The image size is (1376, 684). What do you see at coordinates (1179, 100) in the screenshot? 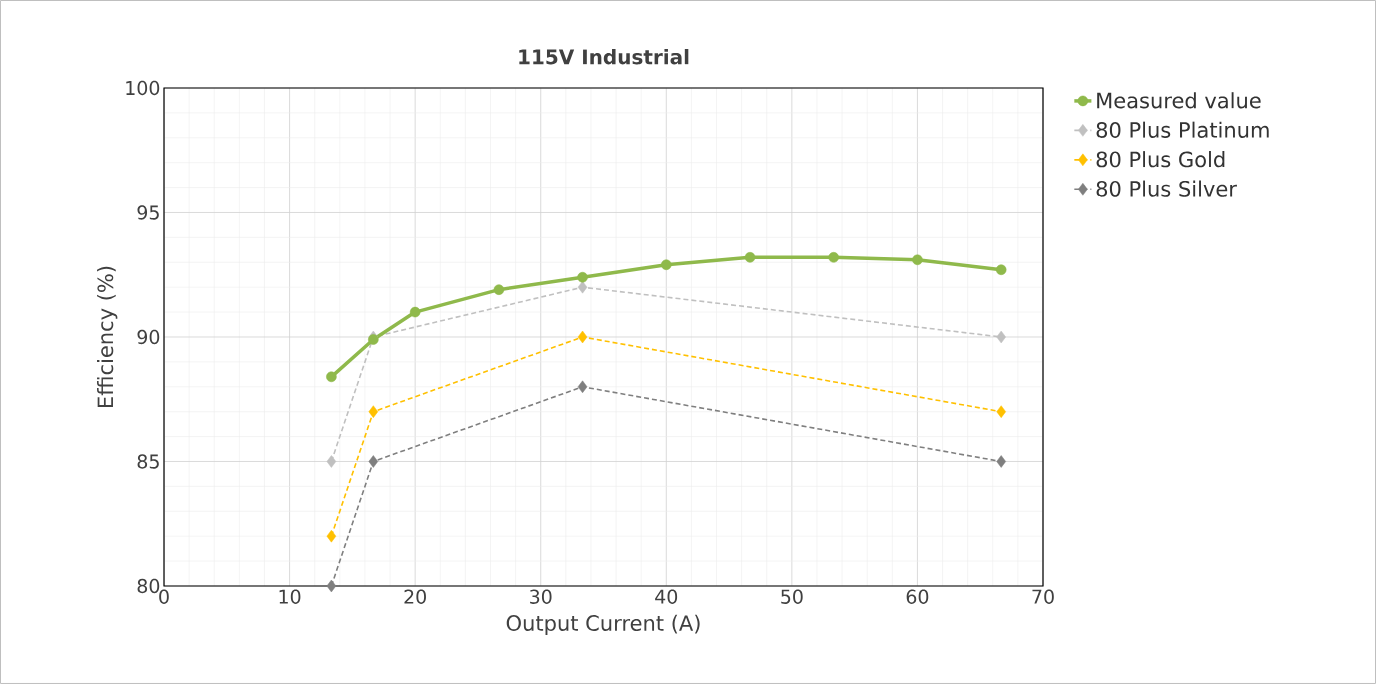
I see `legend-label: Measured value` at bounding box center [1179, 100].